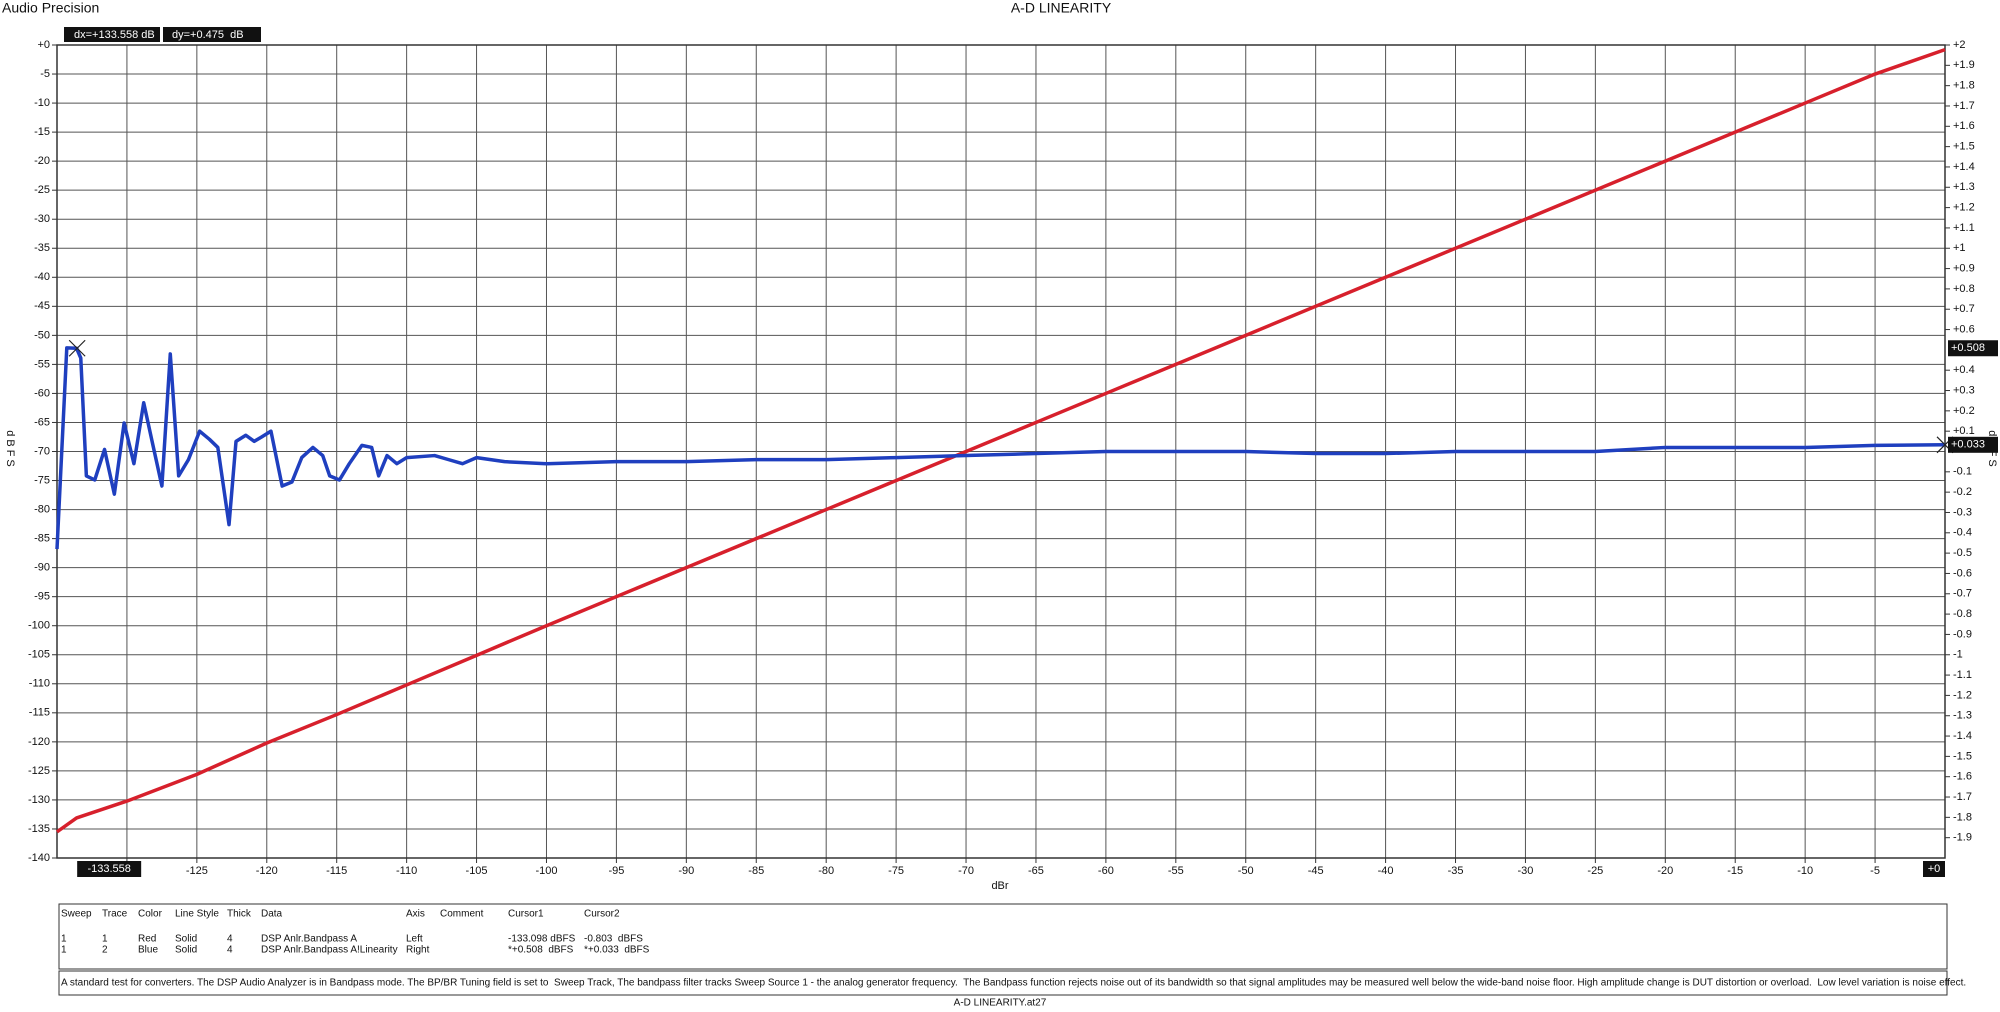 The height and width of the screenshot is (1012, 2000). I want to click on y-tick-label: -95, so click(42, 597).